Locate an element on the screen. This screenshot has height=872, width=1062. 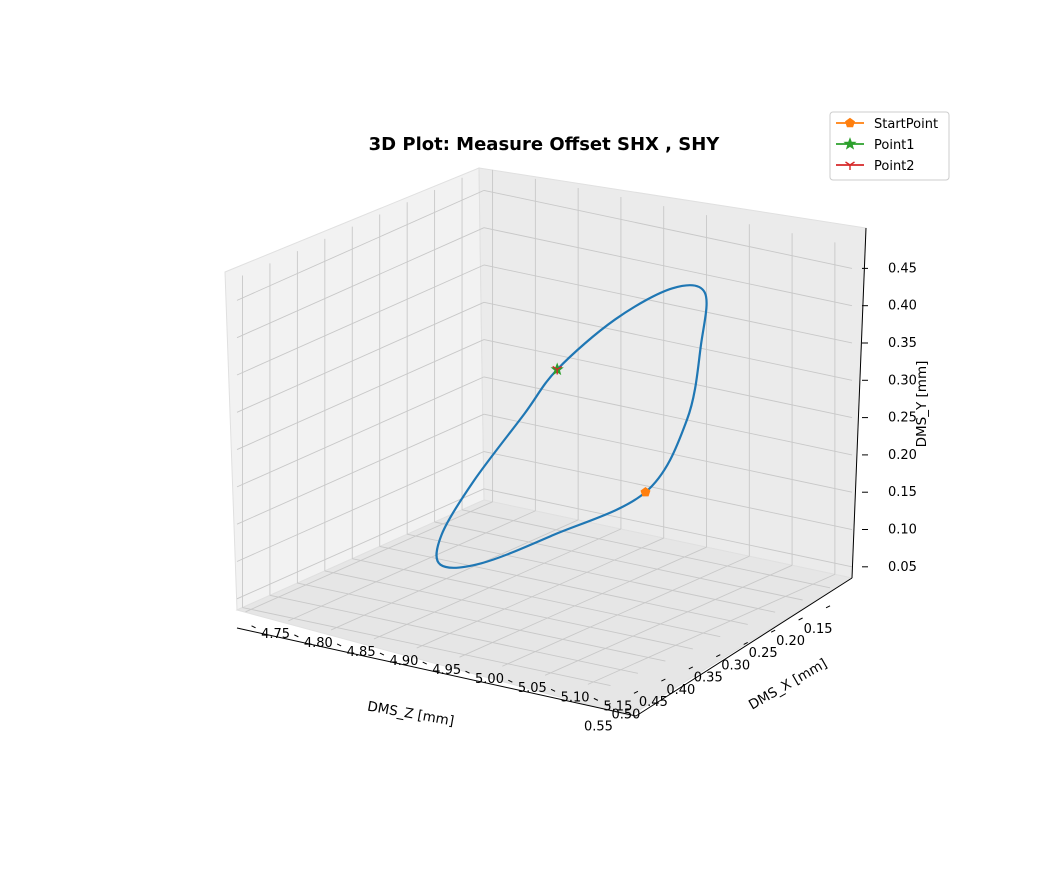
x-tick-label: 0.15 is located at coordinates (818, 629).